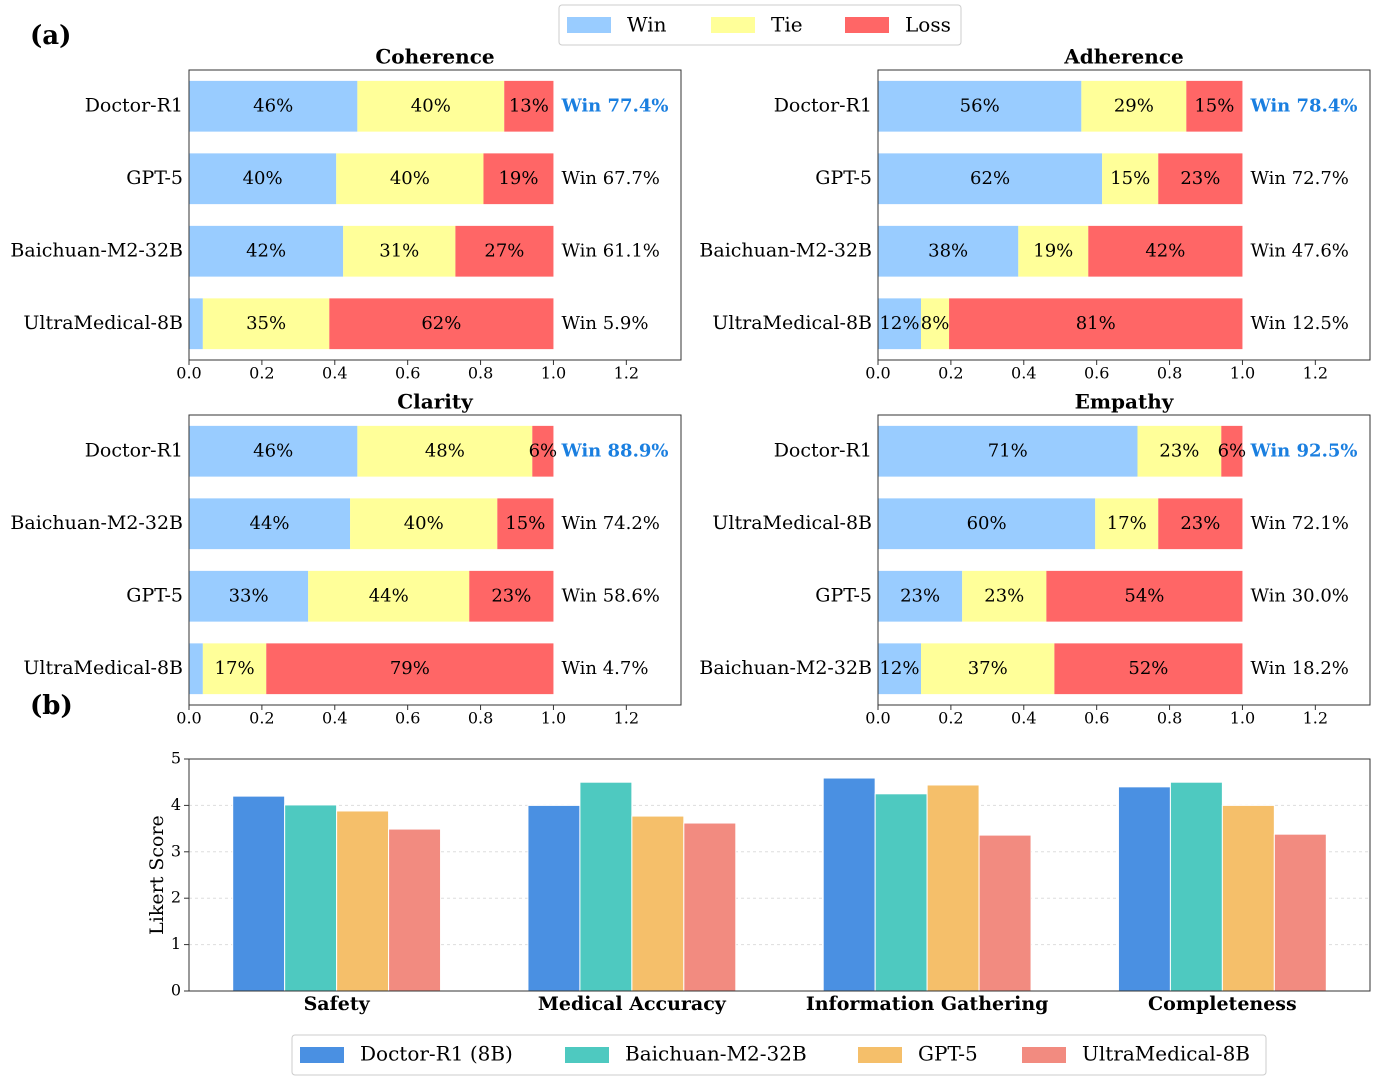 Image resolution: width=1376 pixels, height=1082 pixels. I want to click on value-label: 35%, so click(266, 323).